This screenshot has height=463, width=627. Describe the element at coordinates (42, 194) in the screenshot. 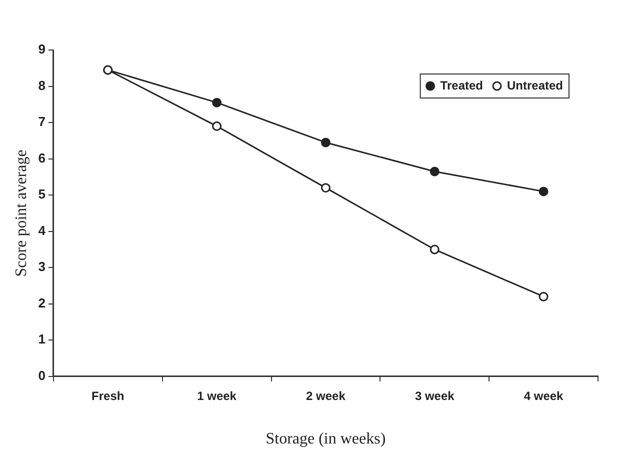

I see `y-tick-label: 5` at that location.